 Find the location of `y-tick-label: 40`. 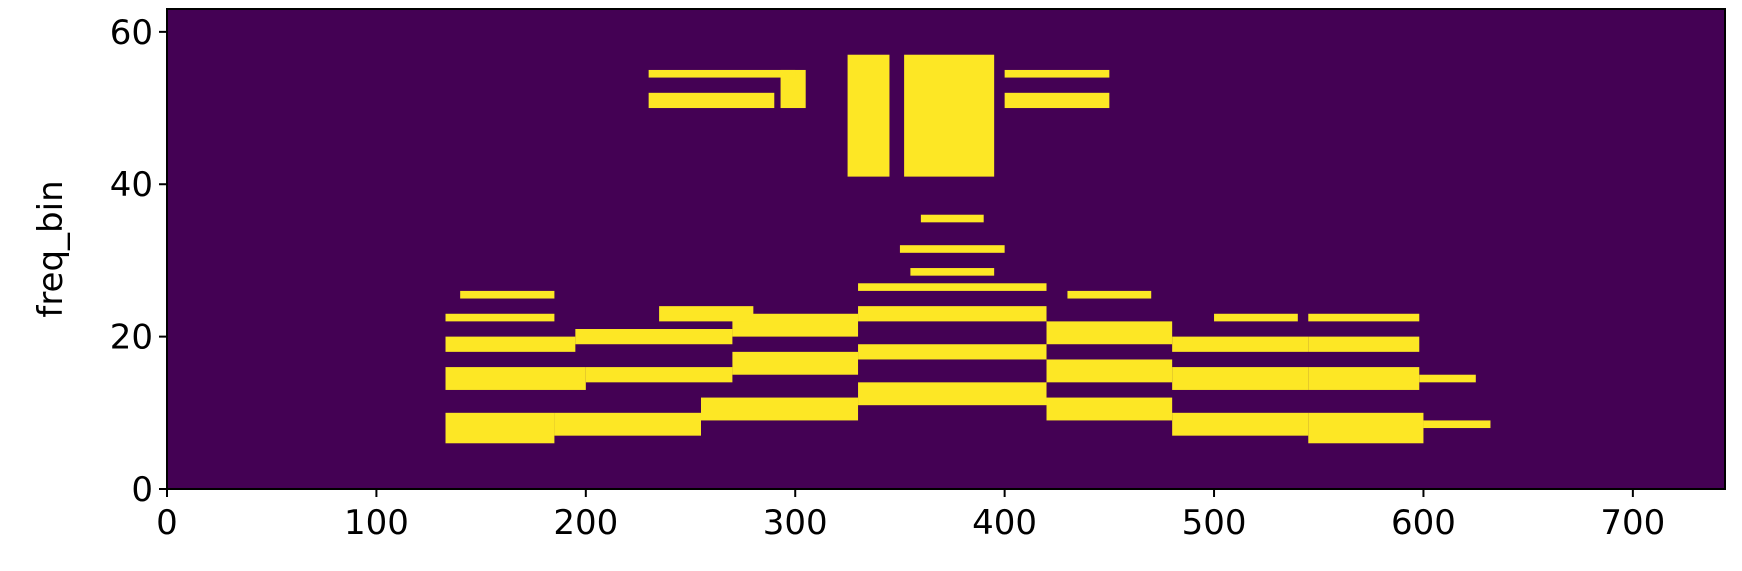

y-tick-label: 40 is located at coordinates (131, 185).